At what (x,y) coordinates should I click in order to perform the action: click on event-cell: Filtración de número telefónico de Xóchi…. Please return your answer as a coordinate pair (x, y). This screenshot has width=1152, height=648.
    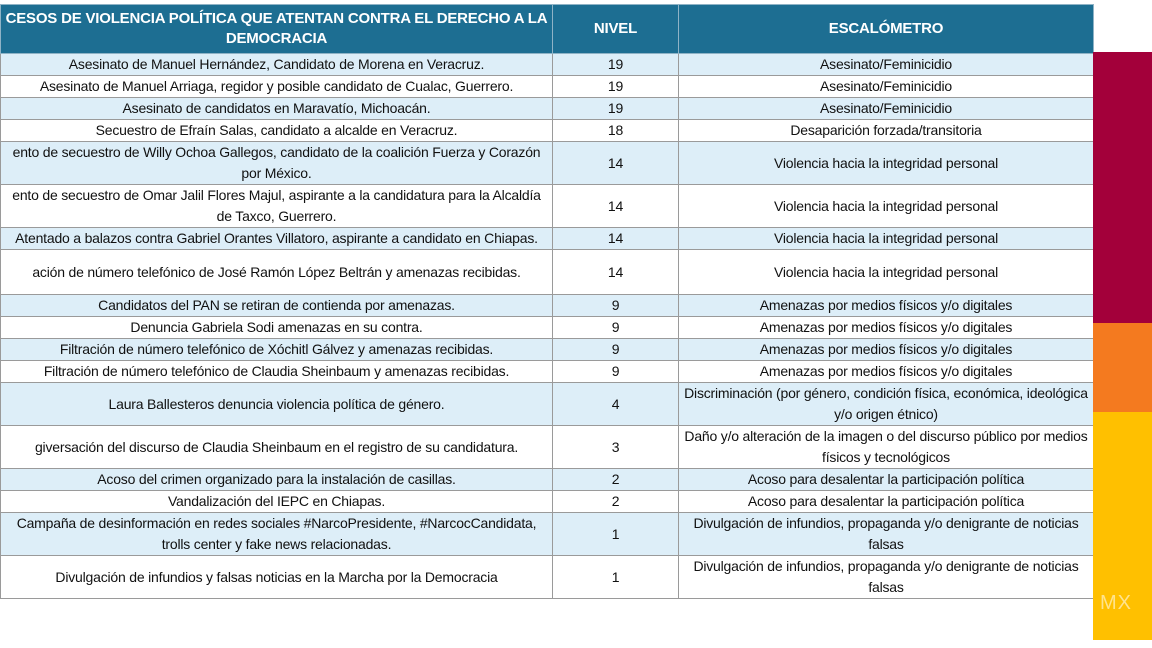
    Looking at the image, I should click on (276, 349).